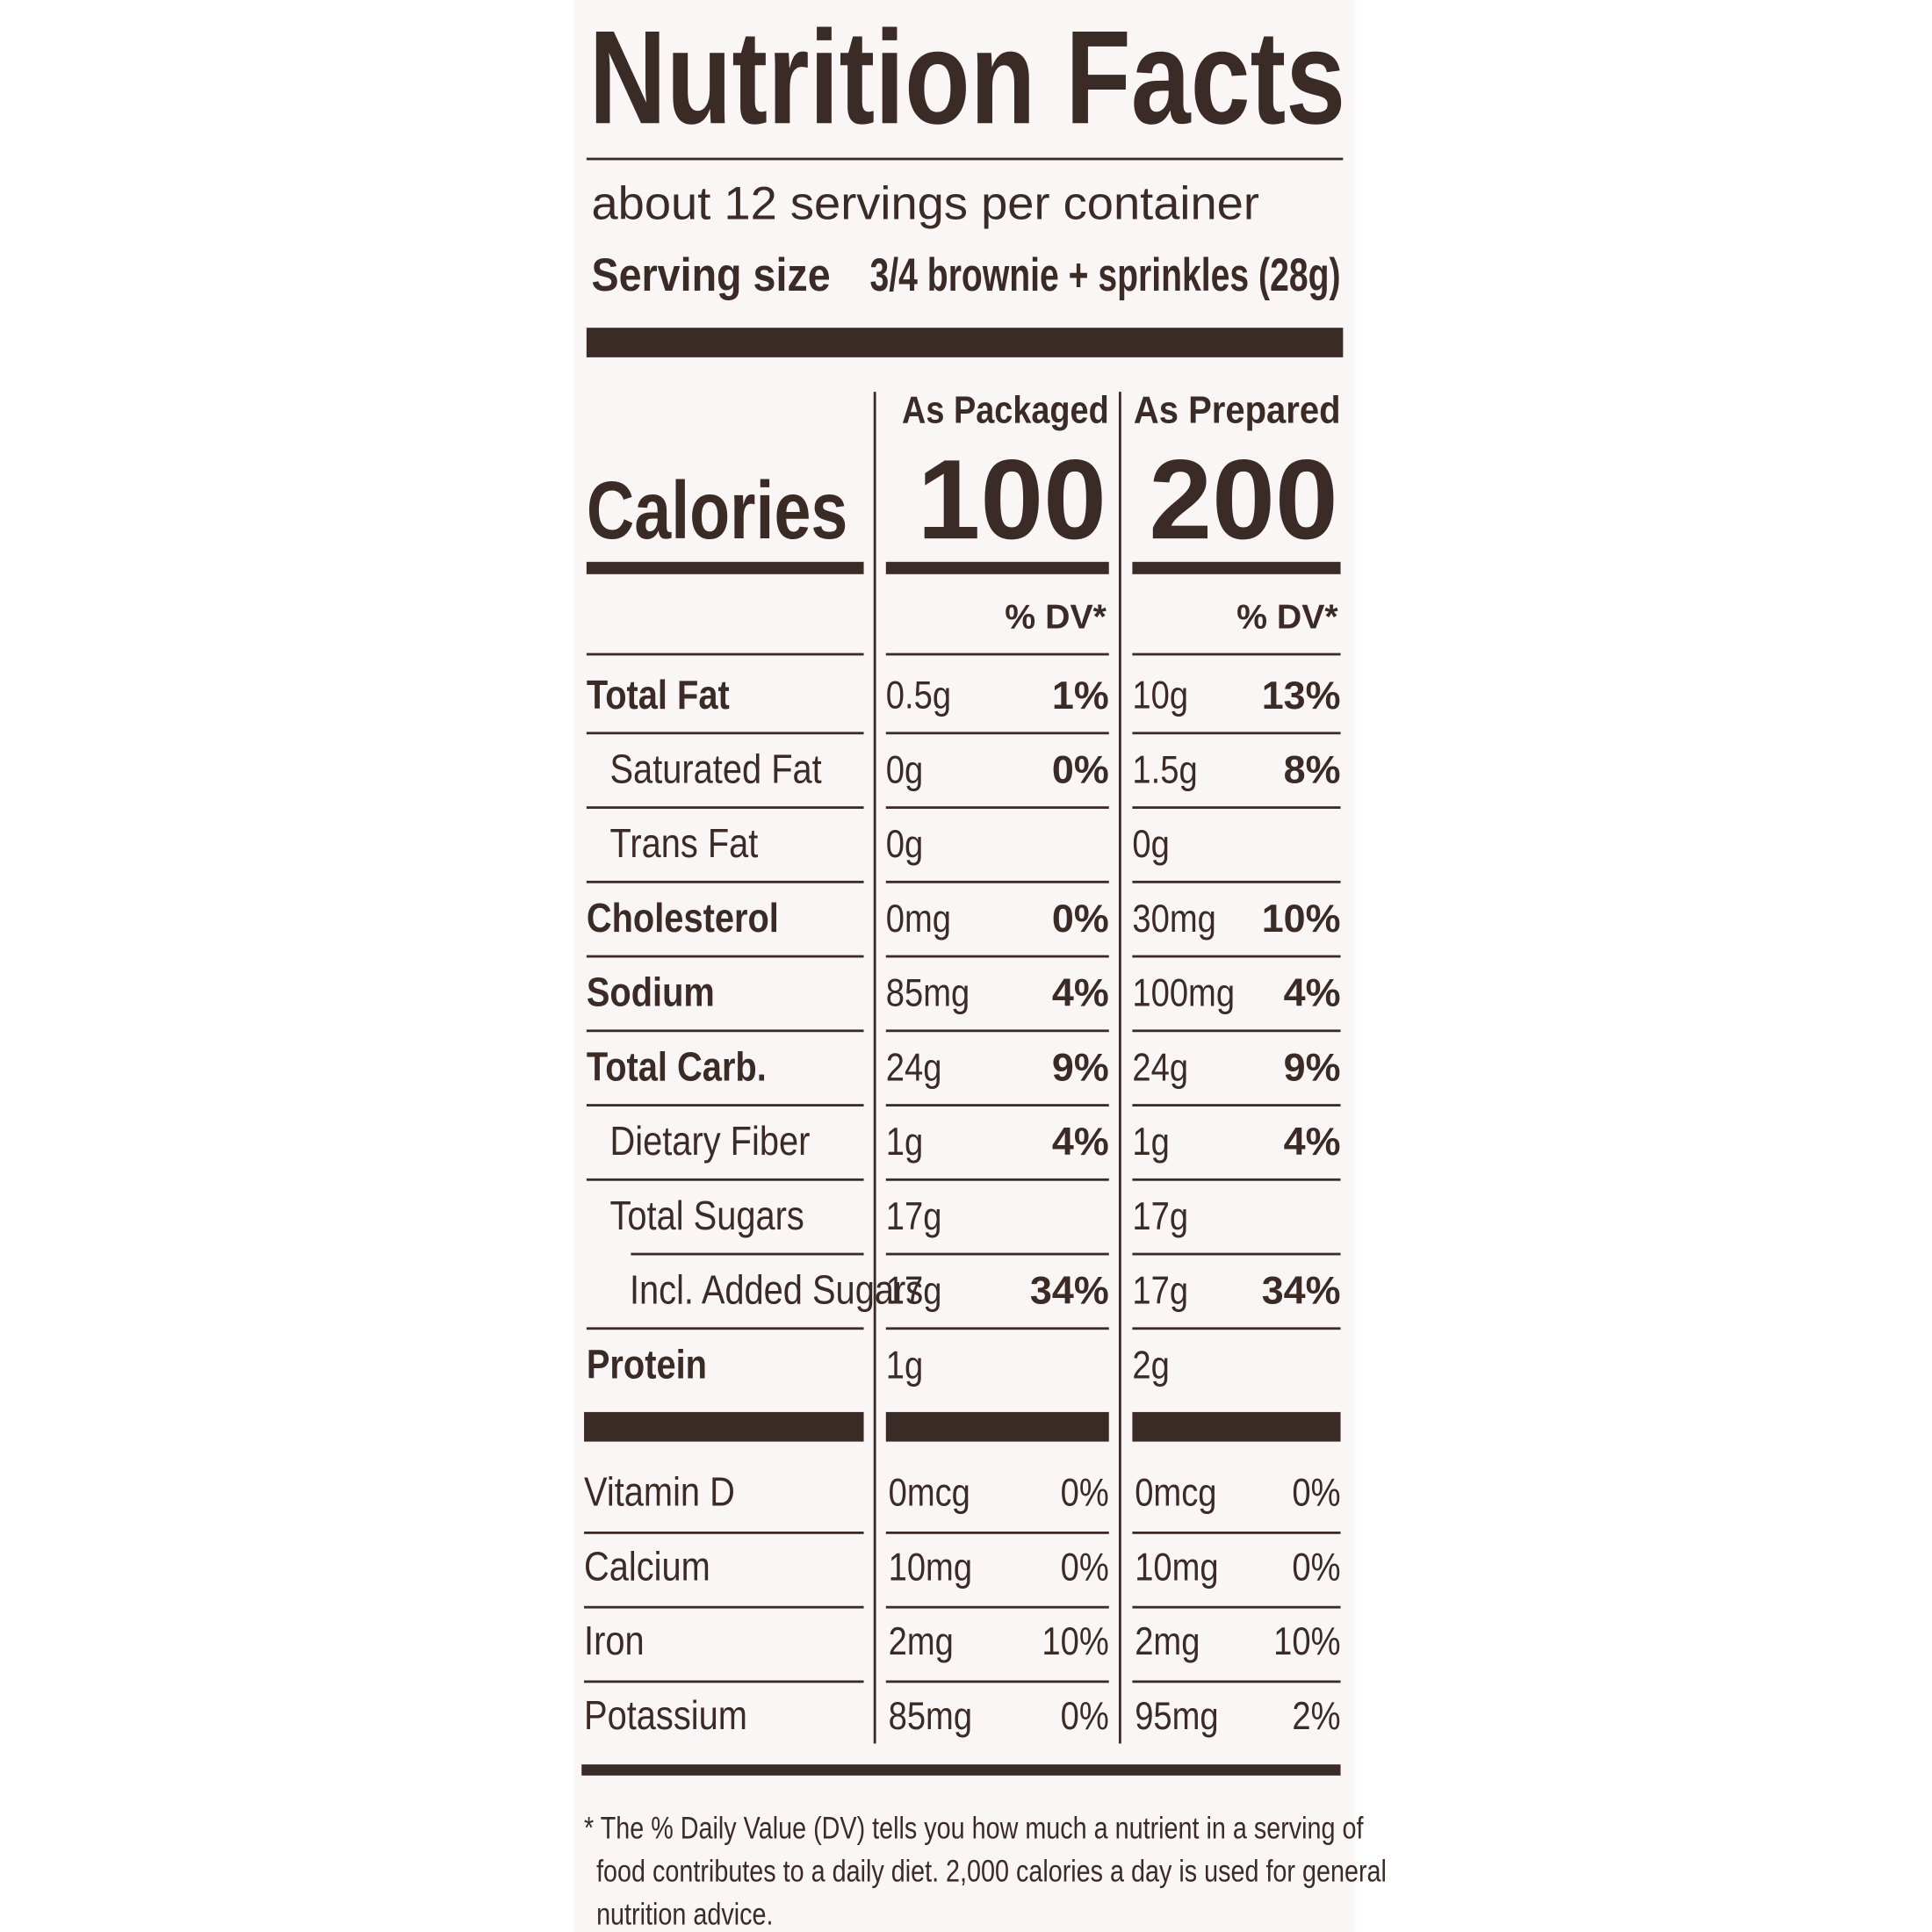 This screenshot has height=1932, width=1932. What do you see at coordinates (967, 78) in the screenshot?
I see `title: Nutrition Facts` at bounding box center [967, 78].